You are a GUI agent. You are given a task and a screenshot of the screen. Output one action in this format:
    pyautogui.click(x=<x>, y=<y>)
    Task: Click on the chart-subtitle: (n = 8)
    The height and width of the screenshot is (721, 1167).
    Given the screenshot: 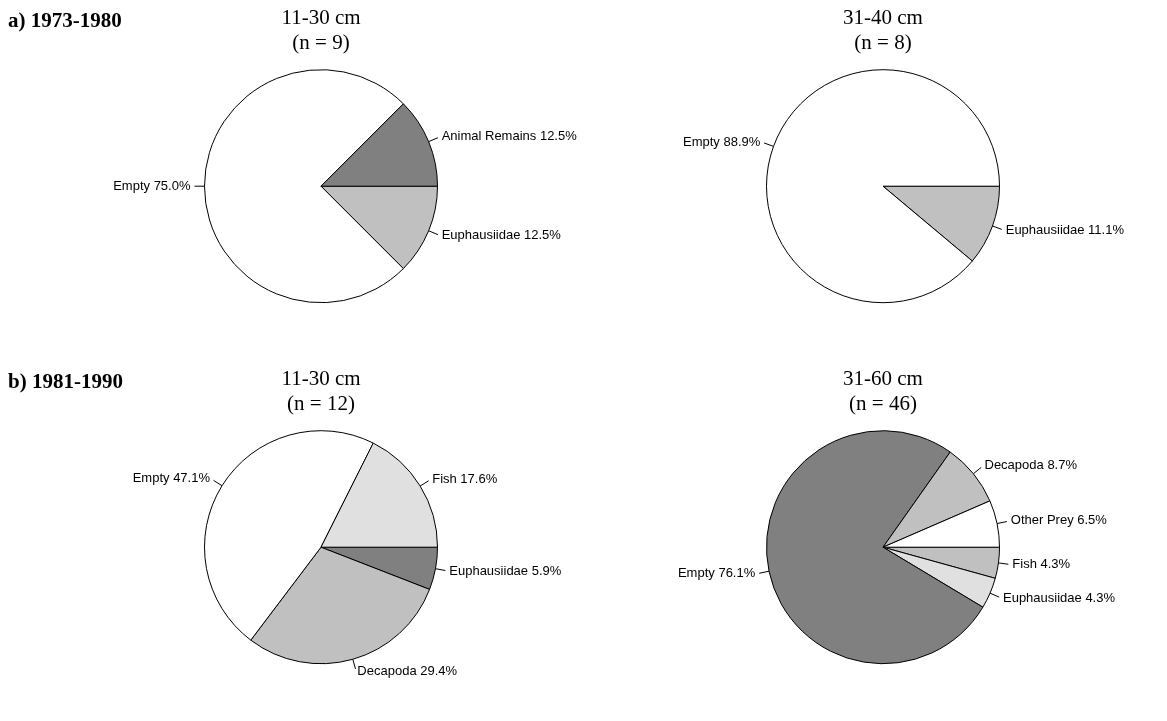 What is the action you would take?
    pyautogui.click(x=883, y=42)
    